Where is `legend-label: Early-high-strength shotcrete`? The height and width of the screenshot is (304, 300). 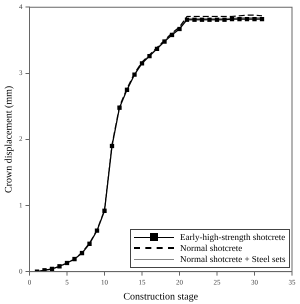 legend-label: Early-high-strength shotcrete is located at coordinates (233, 237).